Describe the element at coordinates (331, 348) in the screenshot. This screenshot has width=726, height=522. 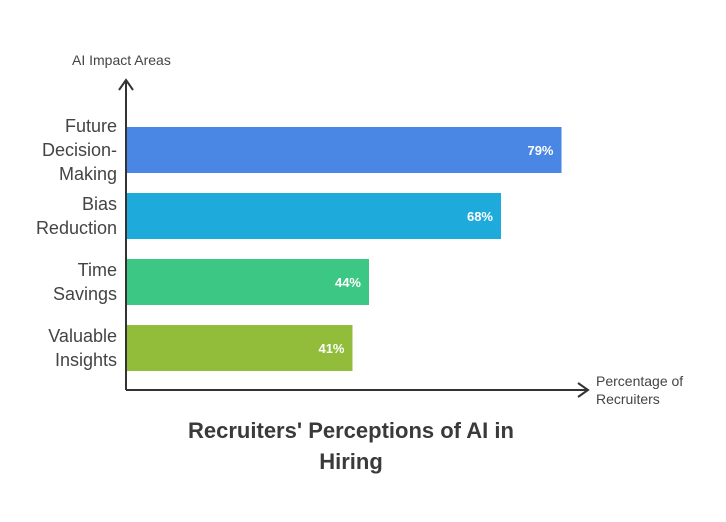
I see `value-label-4: 41%` at that location.